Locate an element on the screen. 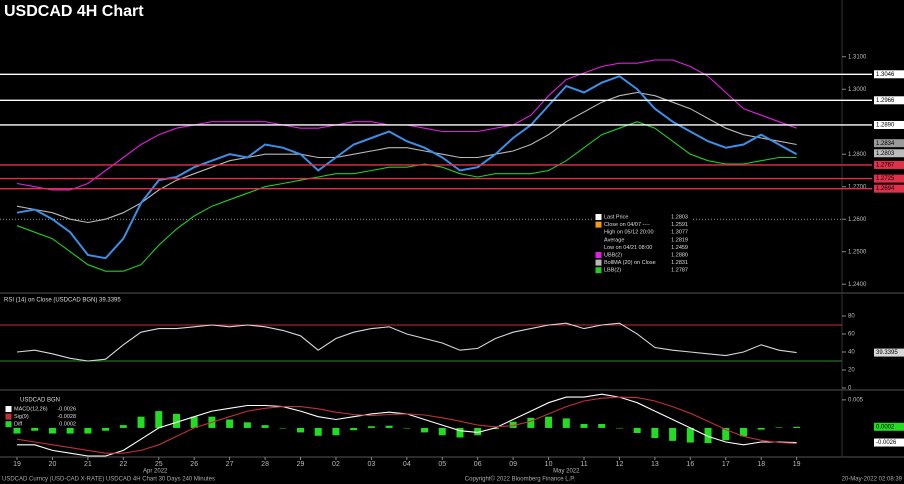 This screenshot has width=904, height=484. y-tick-label: 1.3000 is located at coordinates (857, 90).